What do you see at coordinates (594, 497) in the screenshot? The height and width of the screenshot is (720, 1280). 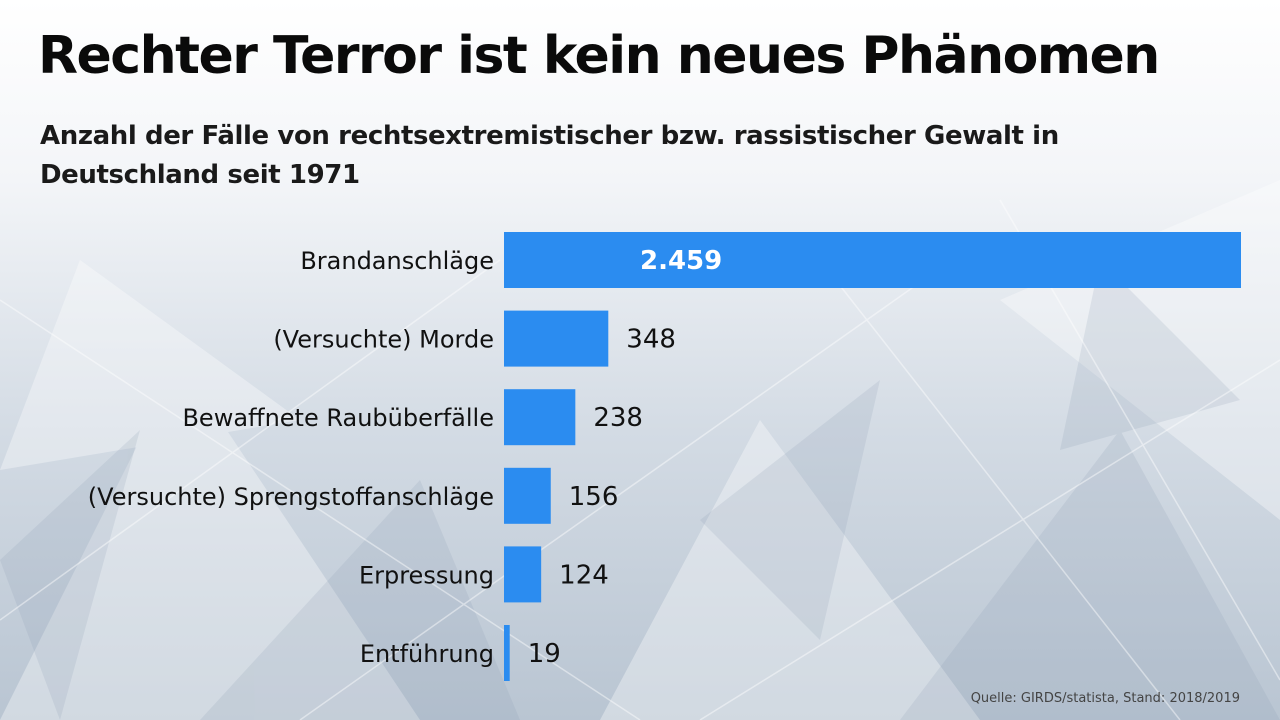 I see `value-label: 156` at bounding box center [594, 497].